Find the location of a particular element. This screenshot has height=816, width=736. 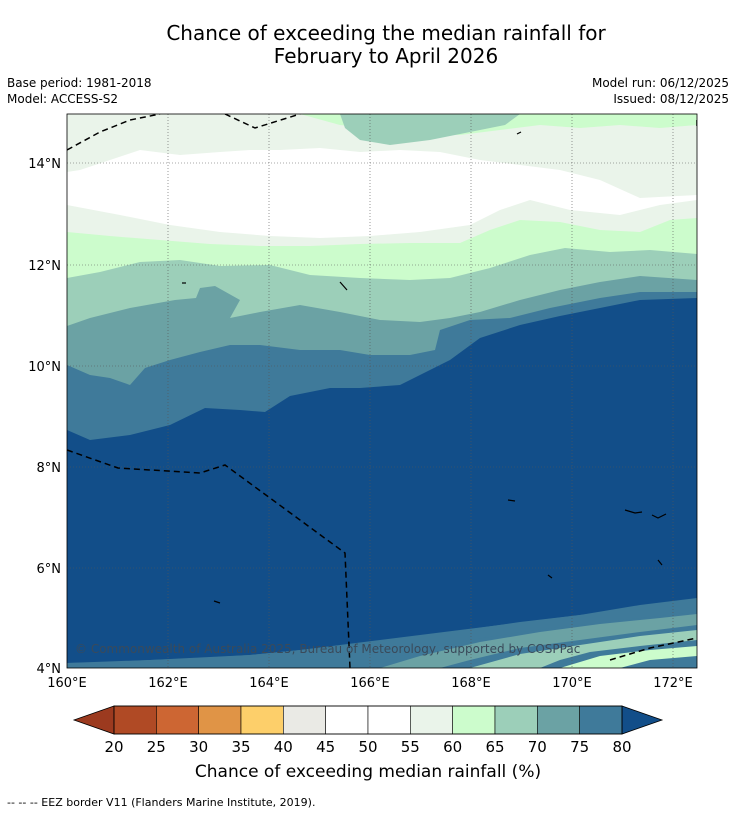

colorbar-tick: 45 is located at coordinates (325, 747).